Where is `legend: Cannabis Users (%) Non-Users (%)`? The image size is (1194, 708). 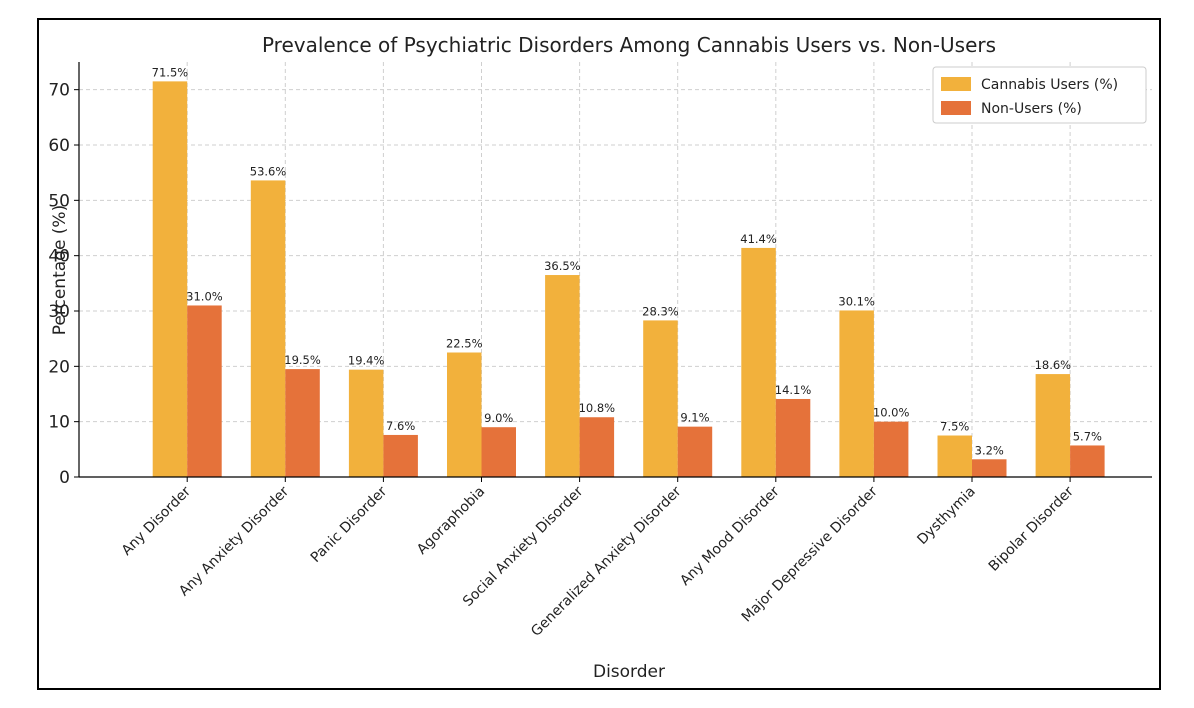 legend: Cannabis Users (%) Non-Users (%) is located at coordinates (1039, 95).